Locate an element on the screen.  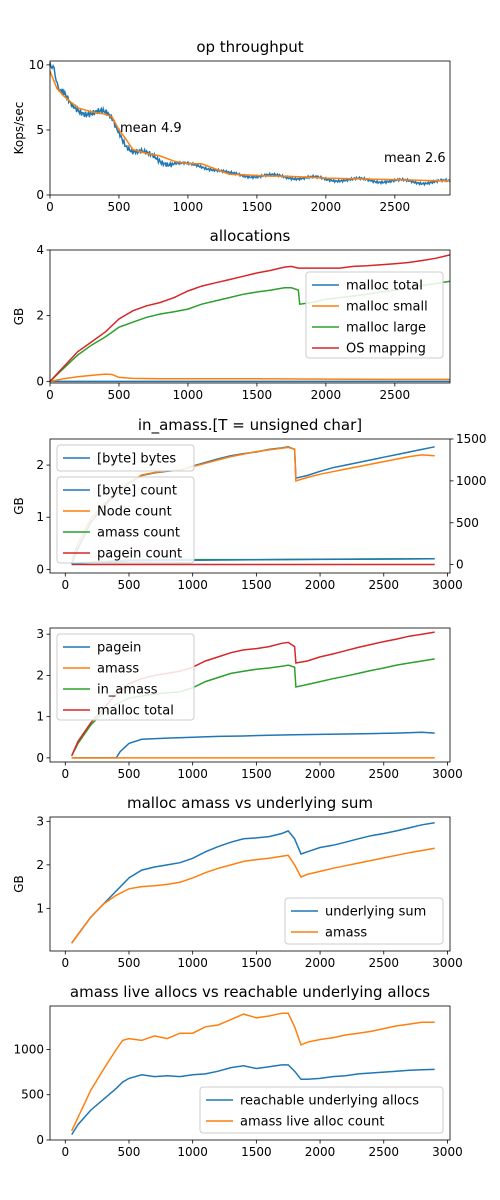
legend-label: pagein count is located at coordinates (139, 554).